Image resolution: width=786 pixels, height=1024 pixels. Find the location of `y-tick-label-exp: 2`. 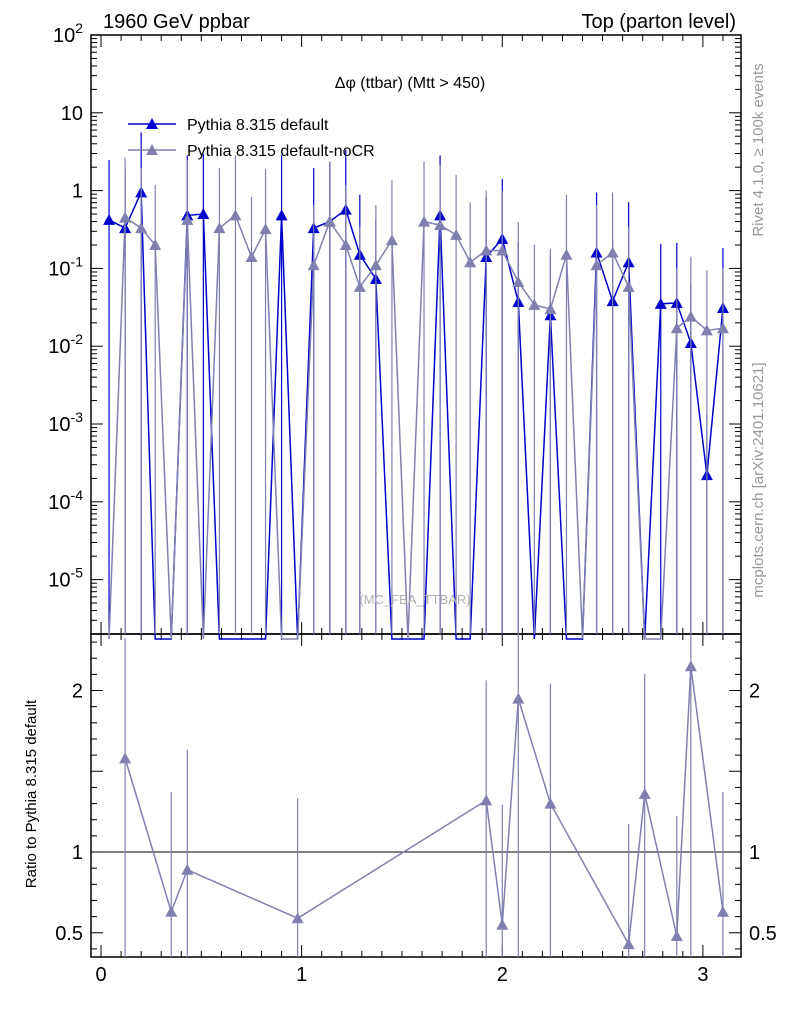

y-tick-label-exp: 2 is located at coordinates (79, 28).